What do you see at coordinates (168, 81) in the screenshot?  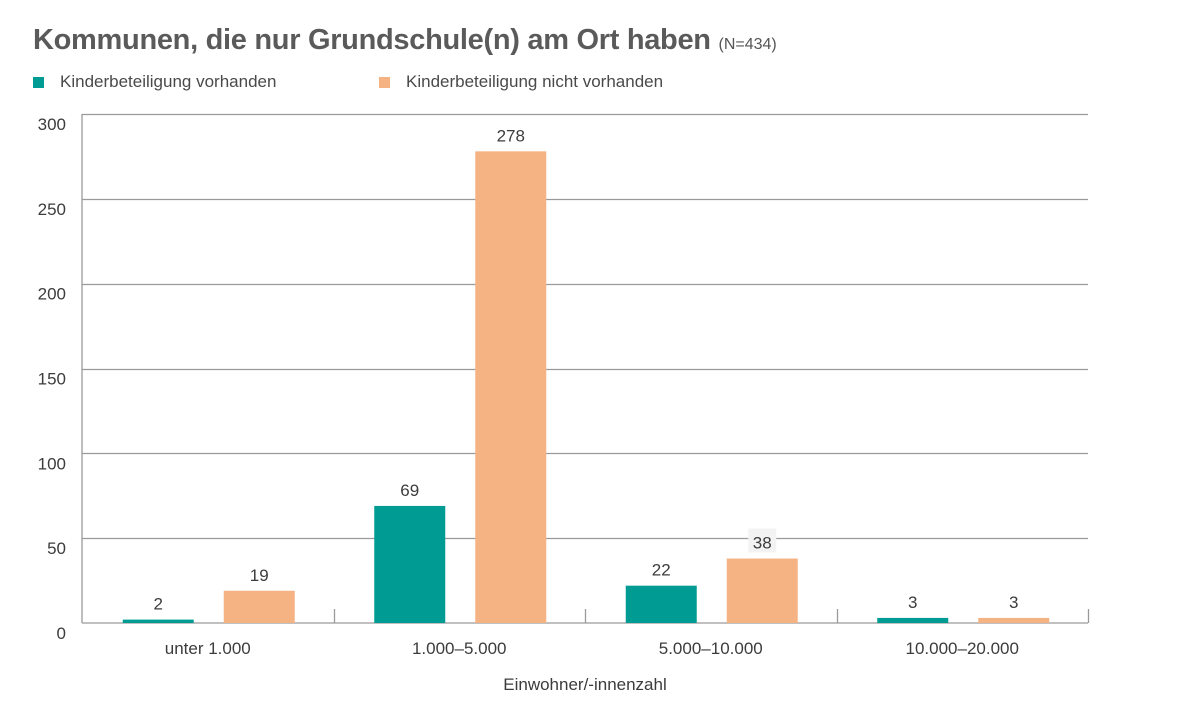 I see `legend-label: Kinderbeteiligung vorhanden` at bounding box center [168, 81].